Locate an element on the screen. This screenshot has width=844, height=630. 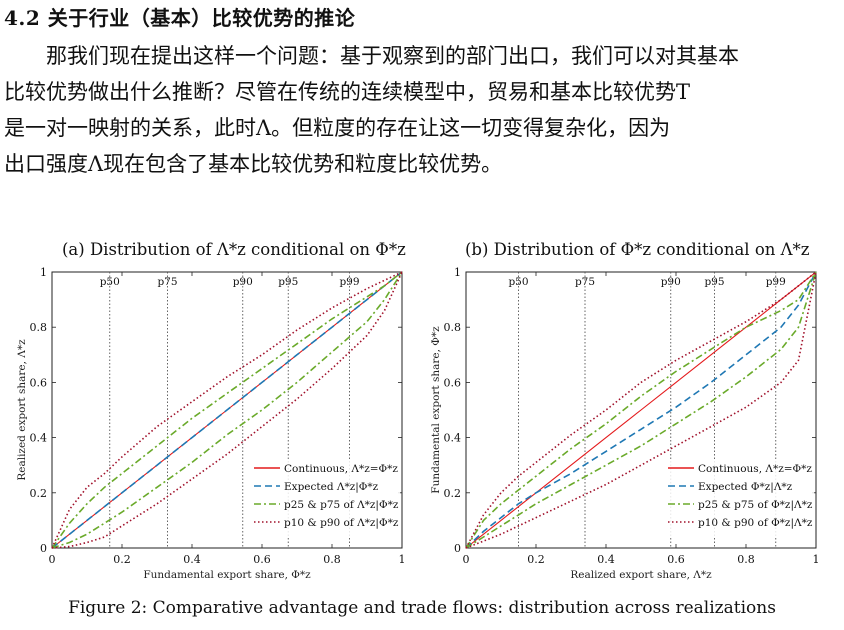
paragraph-line-4-tail: 现在包含了基本比较优势和粒度比较优势。 is located at coordinates (303, 164).